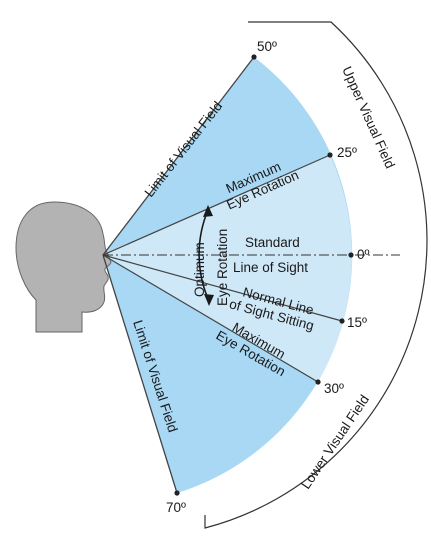 This screenshot has height=555, width=431. Describe the element at coordinates (209, 300) in the screenshot. I see `optimum-arrow-head-down` at that location.